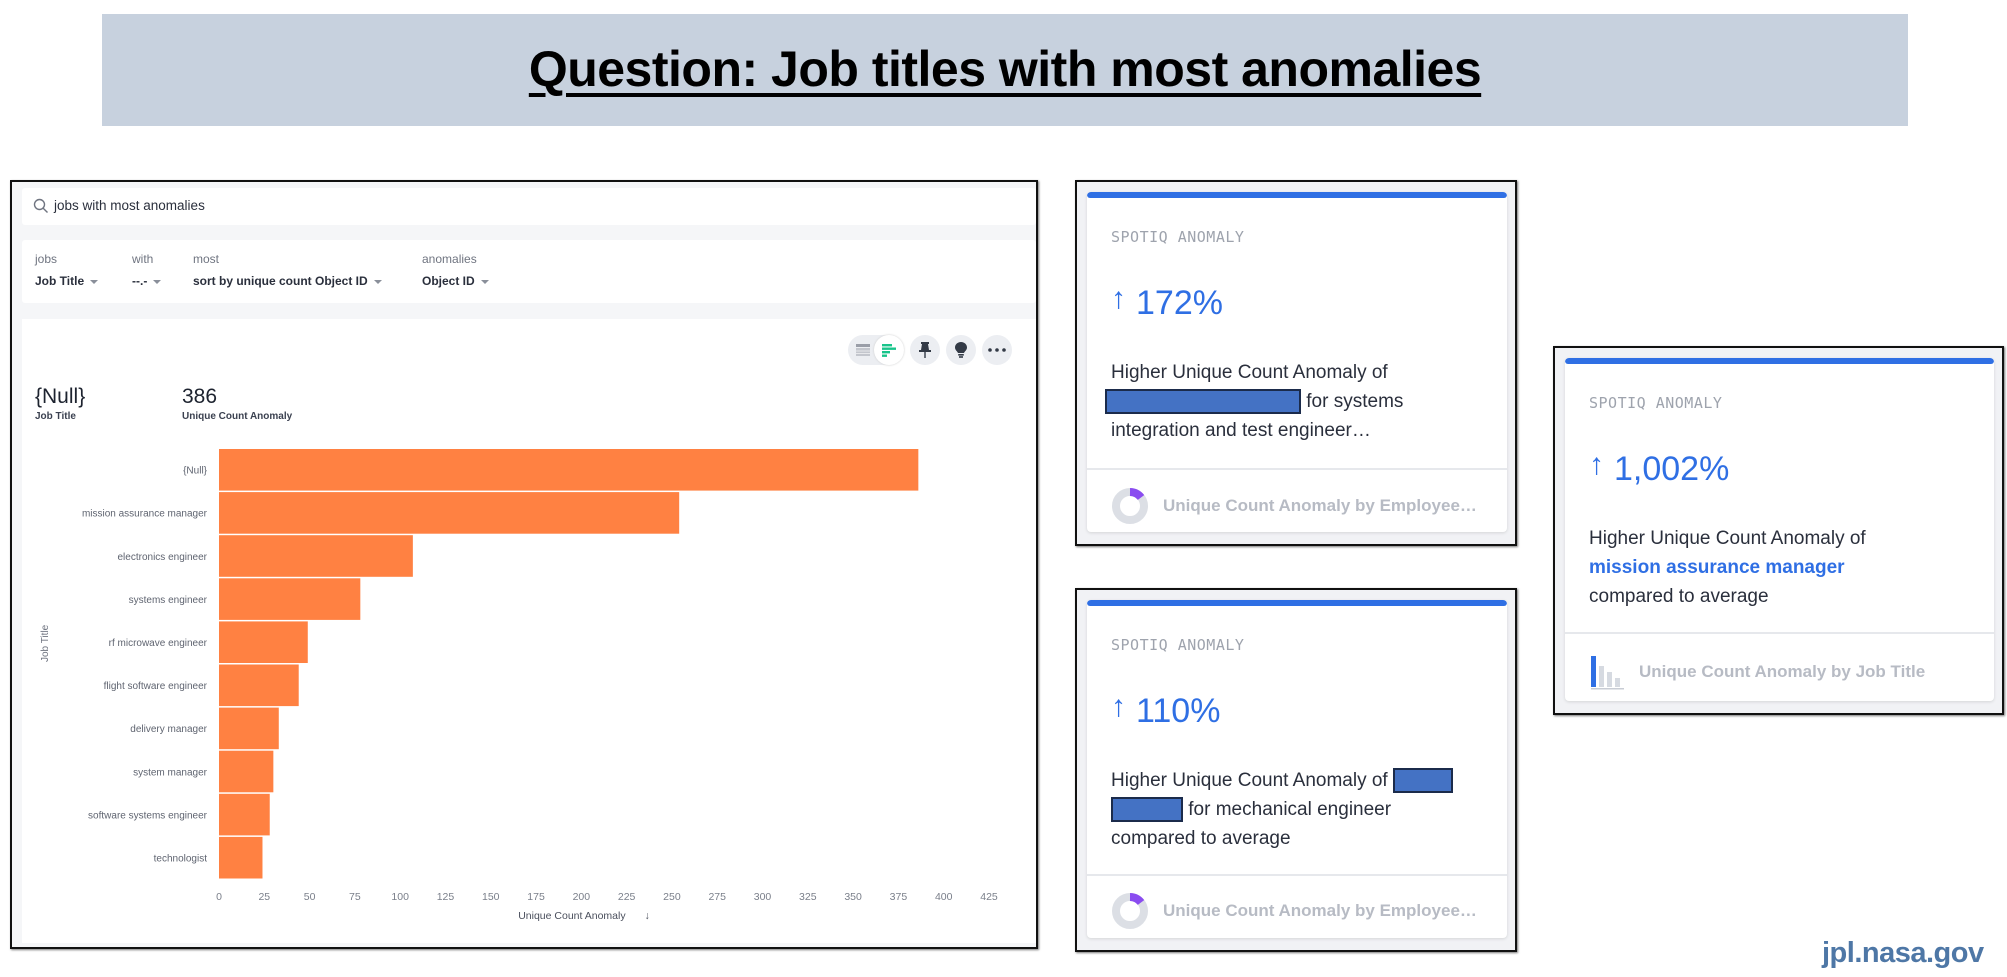 The height and width of the screenshot is (977, 2007). Describe the element at coordinates (244, 814) in the screenshot. I see `bar-software-systems-engineer` at that location.